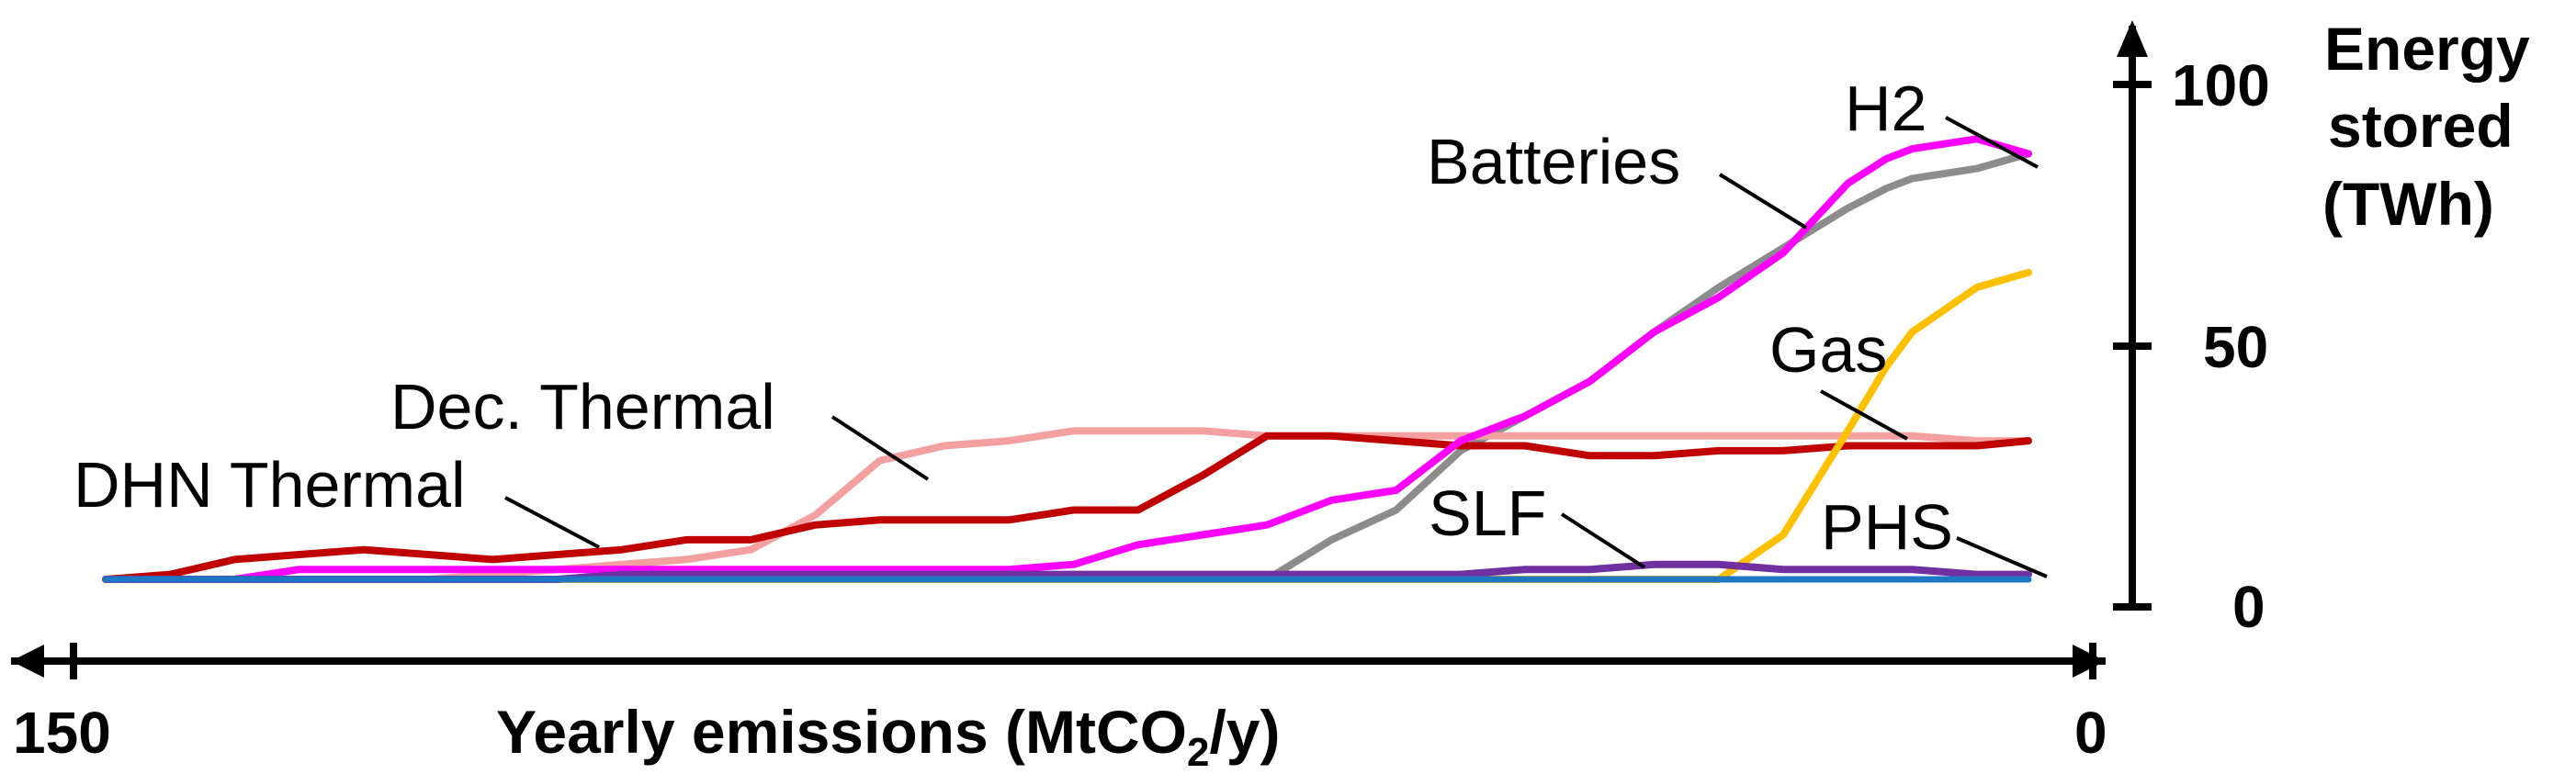 This screenshot has width=2576, height=774. Describe the element at coordinates (2427, 49) in the screenshot. I see `y-axis-title-line-1: Energy` at that location.